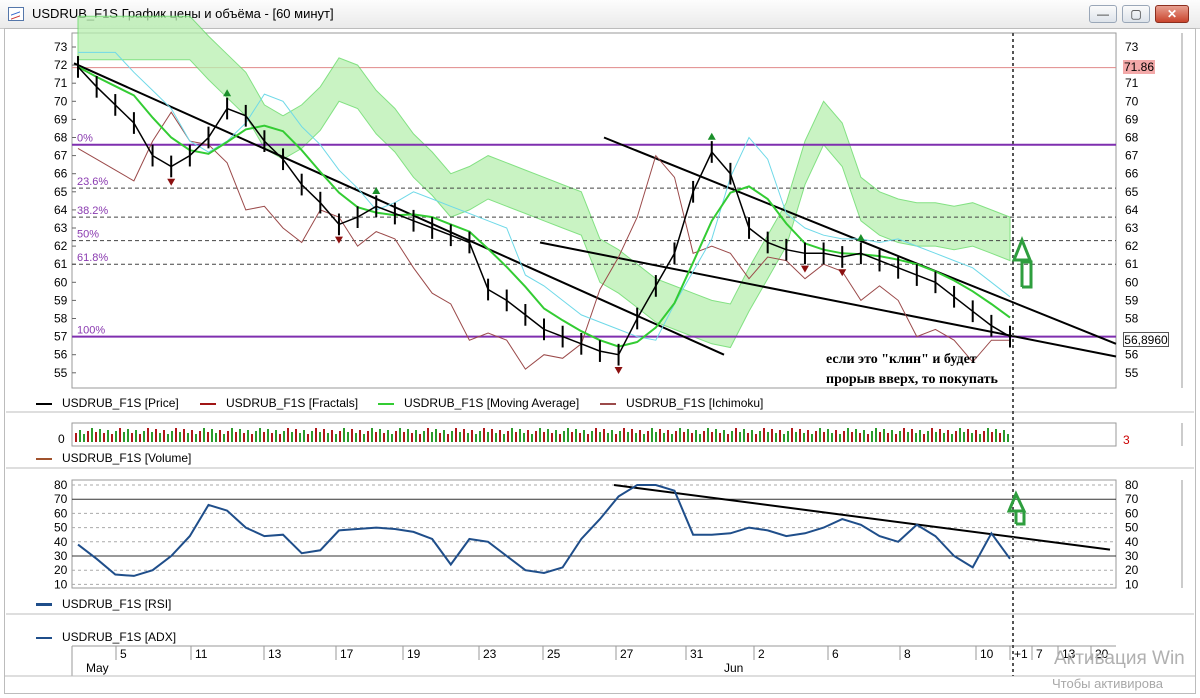 The height and width of the screenshot is (698, 1200). What do you see at coordinates (92, 182) in the screenshot?
I see `fib-level-label: 23.6%` at bounding box center [92, 182].